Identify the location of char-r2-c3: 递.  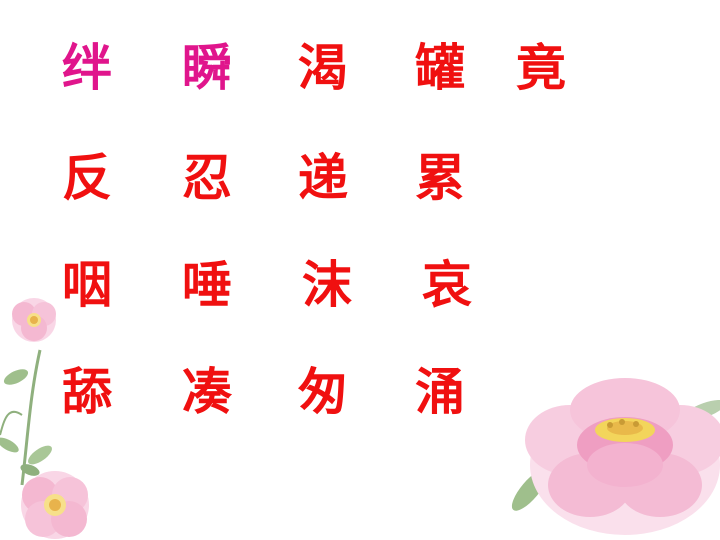
(323, 178).